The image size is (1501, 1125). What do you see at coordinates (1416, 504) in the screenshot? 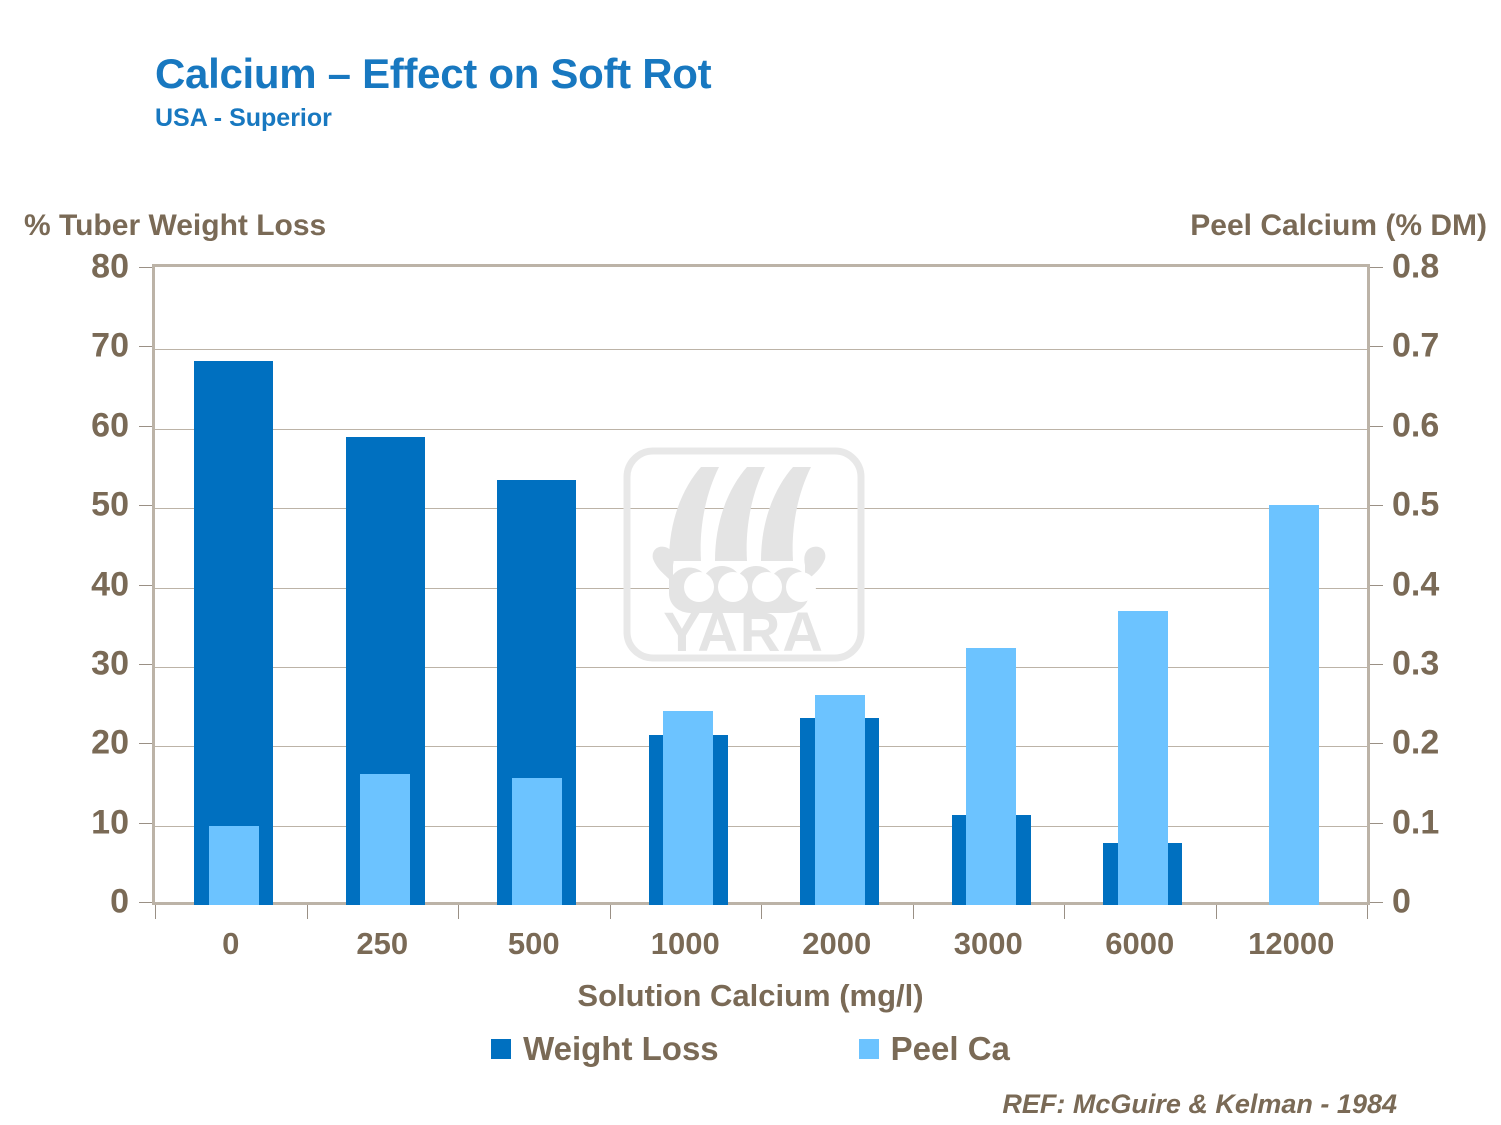
I see `y-axis-tick-label-right: 0.5` at bounding box center [1416, 504].